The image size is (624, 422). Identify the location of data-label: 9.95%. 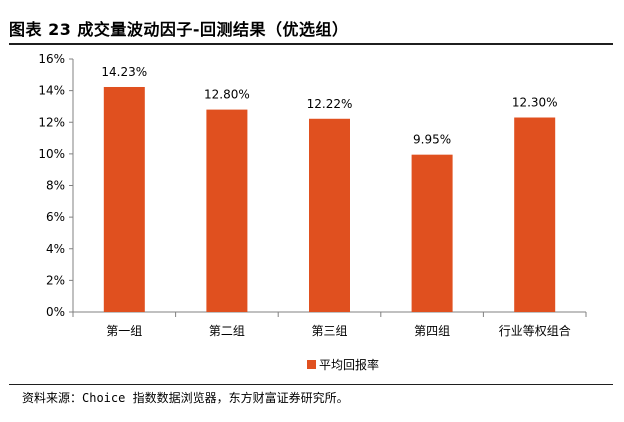
(432, 140).